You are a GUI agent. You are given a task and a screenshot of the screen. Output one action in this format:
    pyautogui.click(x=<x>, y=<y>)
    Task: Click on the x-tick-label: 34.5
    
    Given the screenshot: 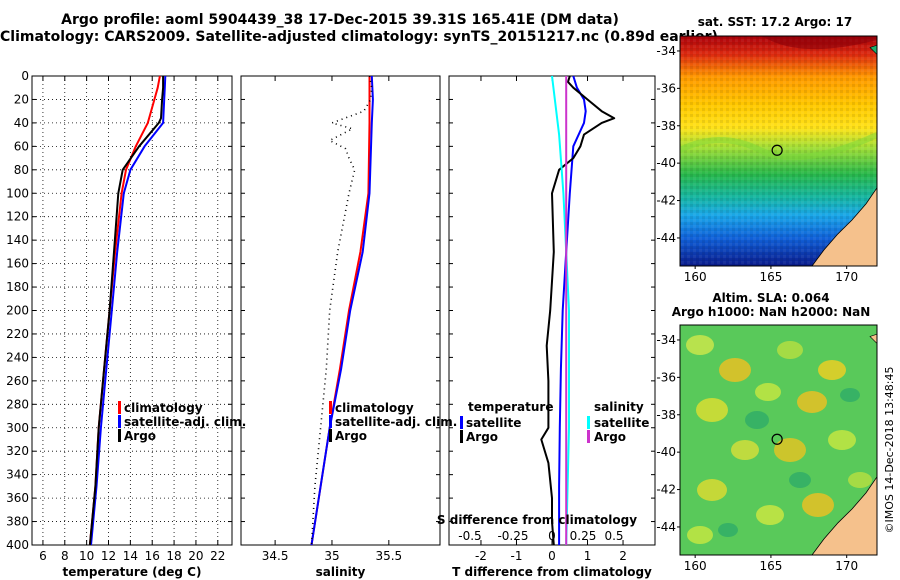 What is the action you would take?
    pyautogui.click(x=275, y=556)
    